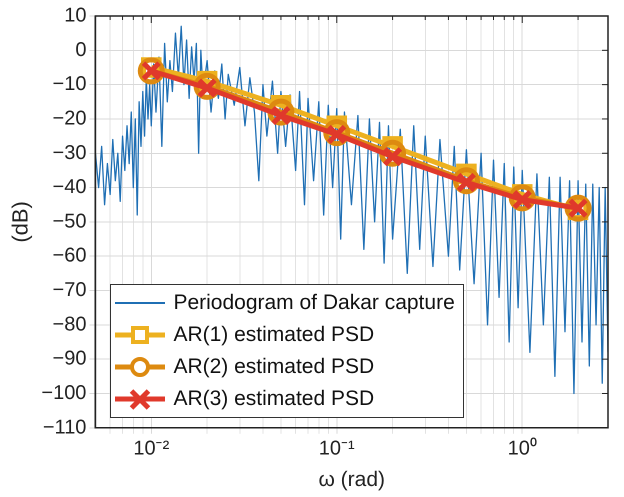 This screenshot has width=624, height=497. Describe the element at coordinates (69, 359) in the screenshot. I see `y-tick-label: −90` at that location.